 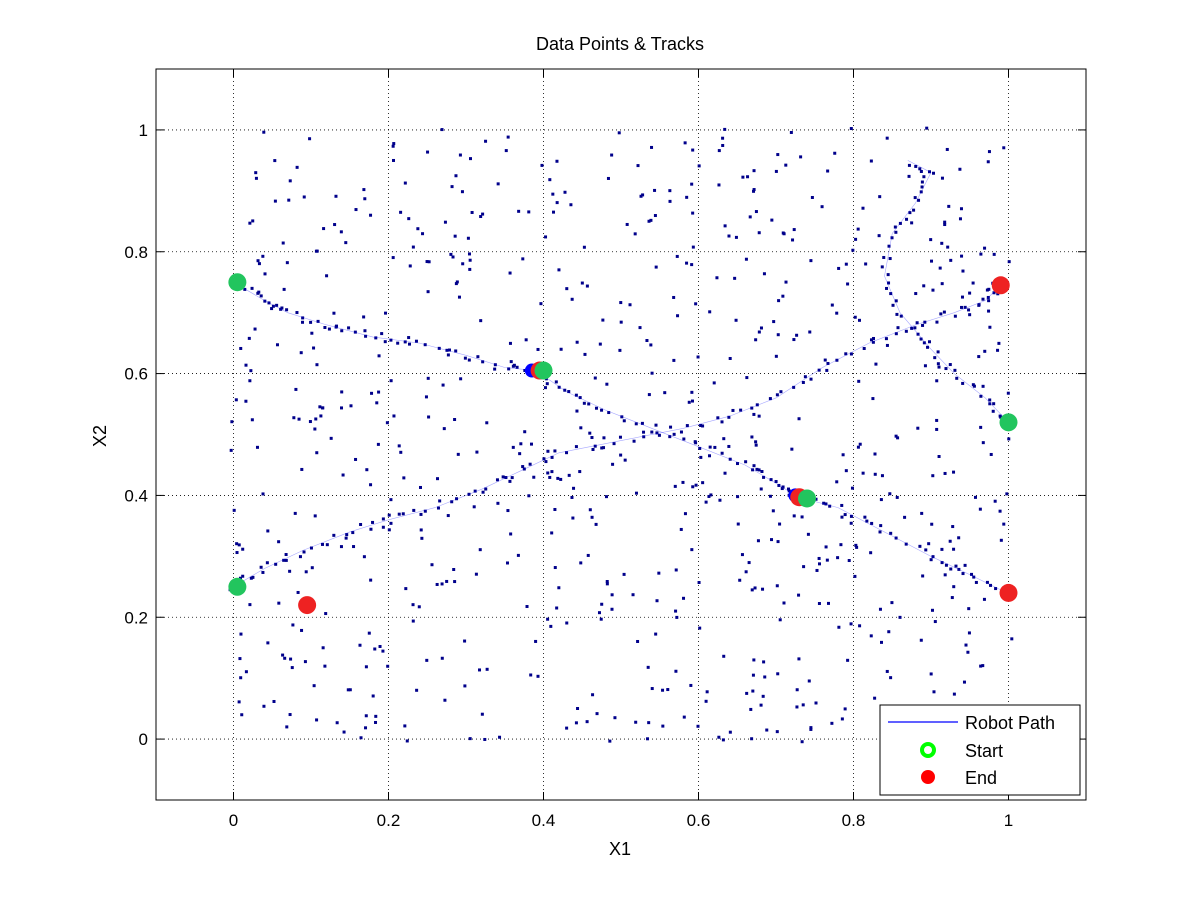 I want to click on legend-end-label: End, so click(x=981, y=778).